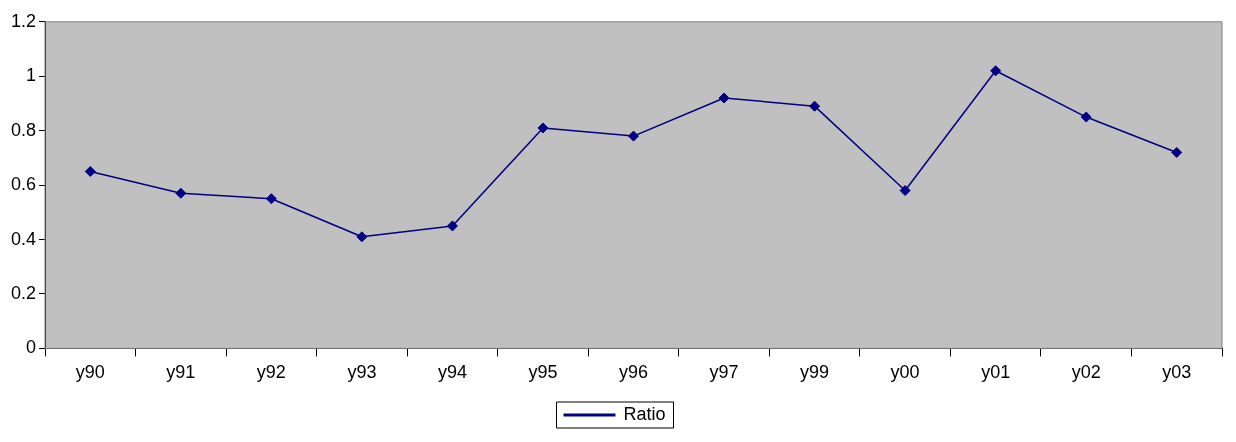 This screenshot has height=442, width=1236. What do you see at coordinates (23, 20) in the screenshot?
I see `y-tick-label: 1.2` at bounding box center [23, 20].